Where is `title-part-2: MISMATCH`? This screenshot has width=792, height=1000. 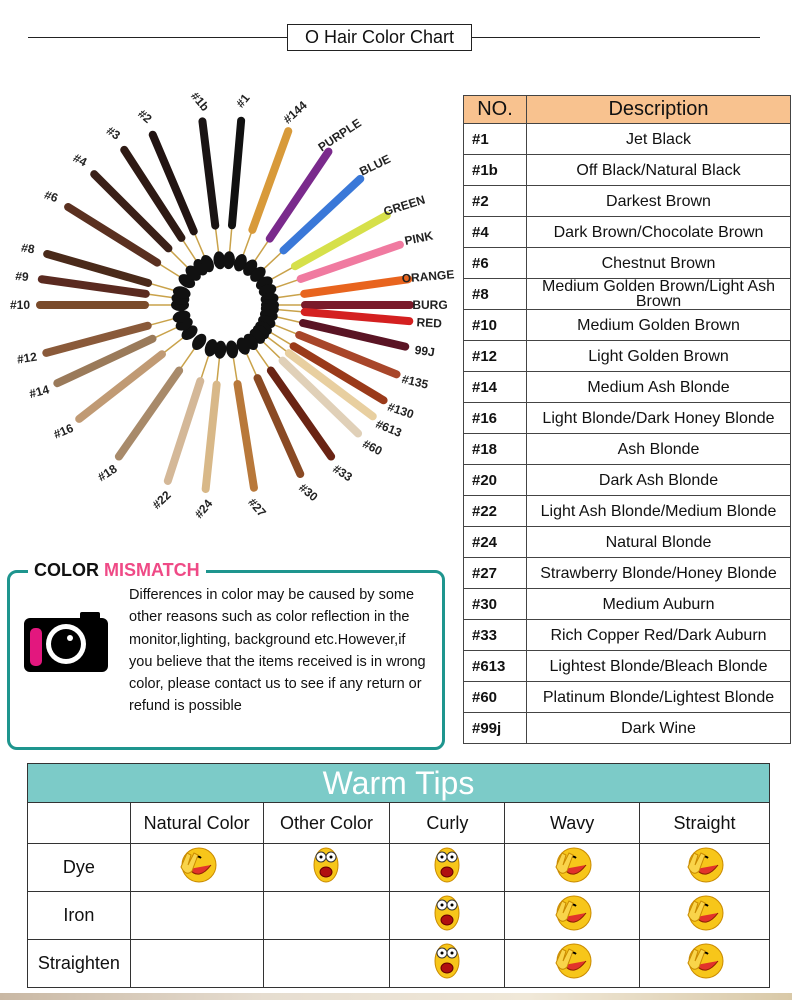 title-part-2: MISMATCH is located at coordinates (152, 570).